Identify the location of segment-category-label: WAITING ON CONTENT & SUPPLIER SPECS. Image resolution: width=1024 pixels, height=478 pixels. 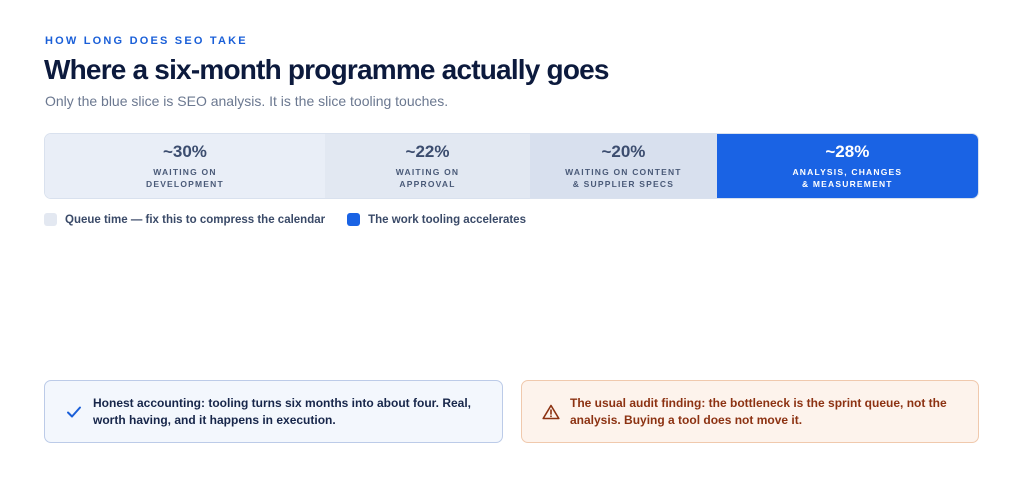
(623, 177).